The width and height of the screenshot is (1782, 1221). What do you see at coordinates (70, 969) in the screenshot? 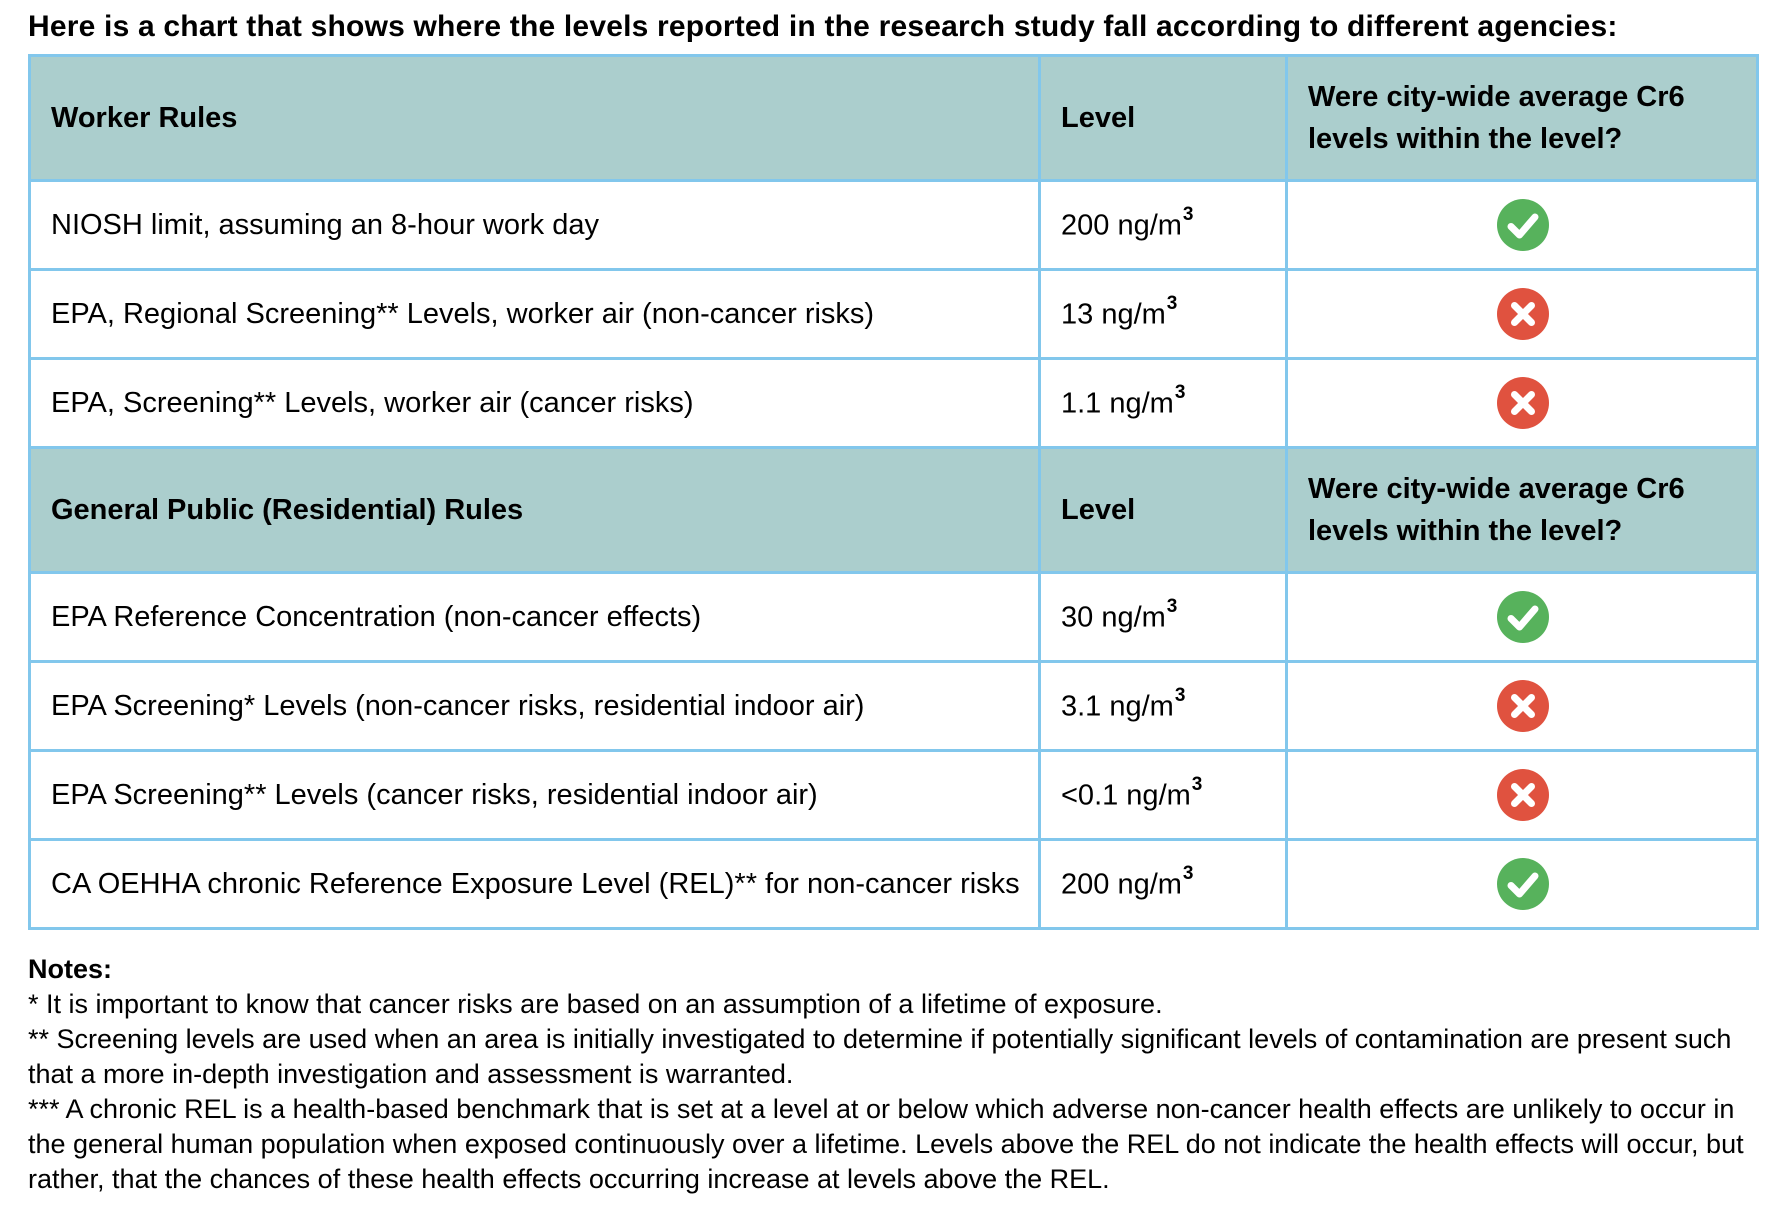
I see `notes-label: Notes:` at bounding box center [70, 969].